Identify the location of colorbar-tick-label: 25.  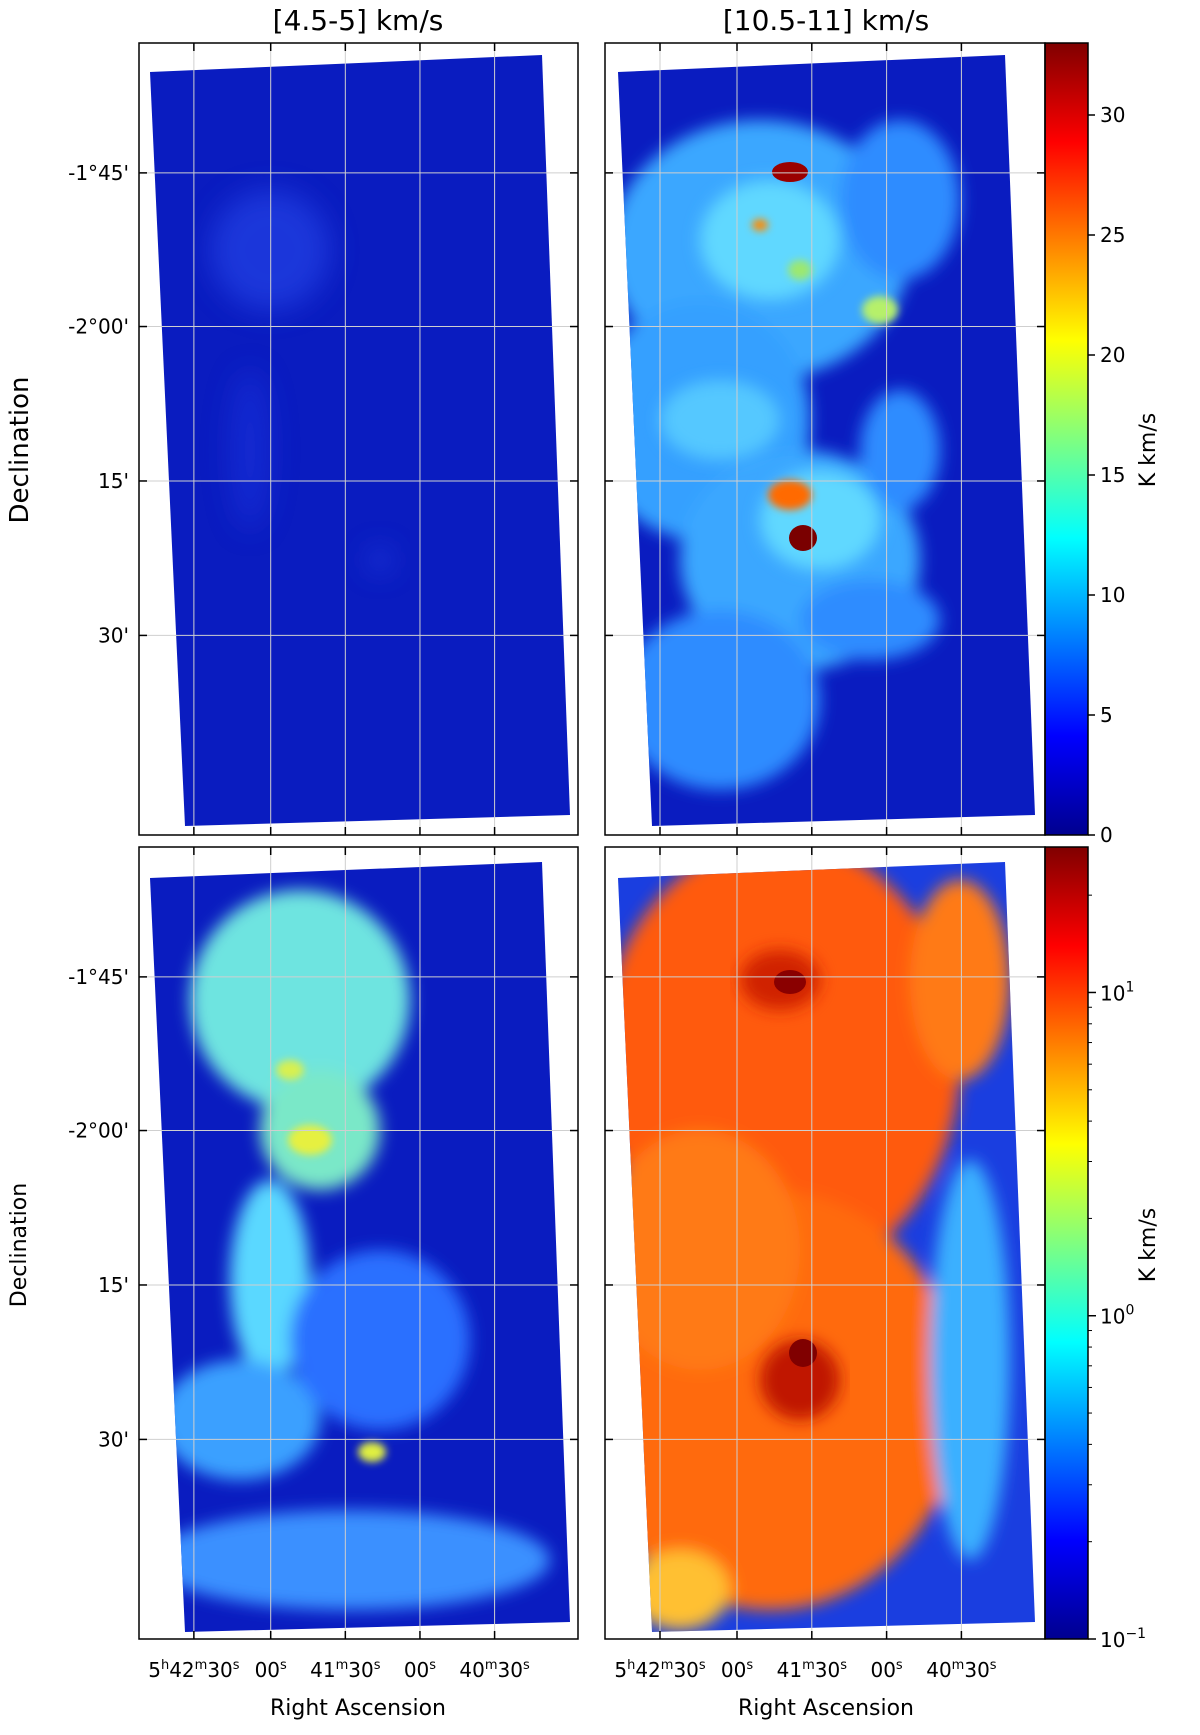
(1112, 235).